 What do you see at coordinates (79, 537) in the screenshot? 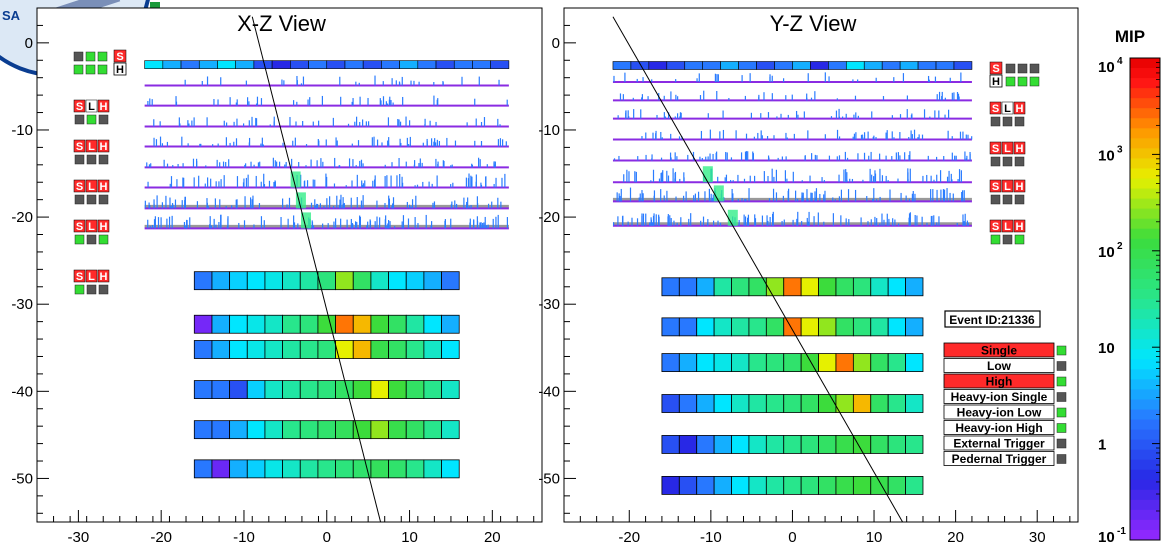
I see `x-tick-label: -30` at bounding box center [79, 537].